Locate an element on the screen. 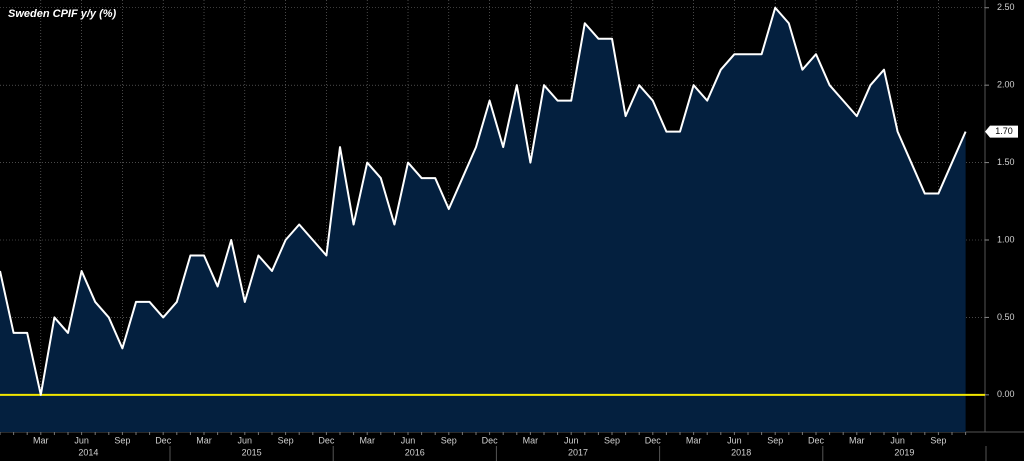 The height and width of the screenshot is (461, 1024). value-tag is located at coordinates (1001, 131).